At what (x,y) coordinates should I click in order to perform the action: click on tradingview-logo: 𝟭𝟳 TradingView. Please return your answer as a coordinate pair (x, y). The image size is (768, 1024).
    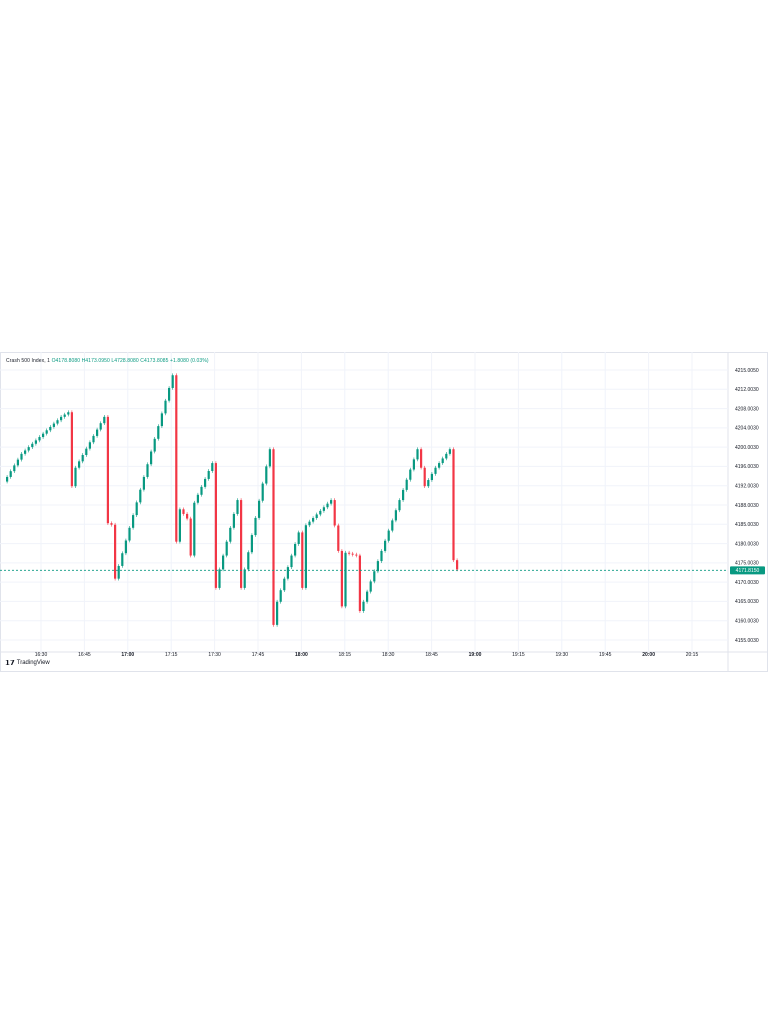
    Looking at the image, I should click on (27, 663).